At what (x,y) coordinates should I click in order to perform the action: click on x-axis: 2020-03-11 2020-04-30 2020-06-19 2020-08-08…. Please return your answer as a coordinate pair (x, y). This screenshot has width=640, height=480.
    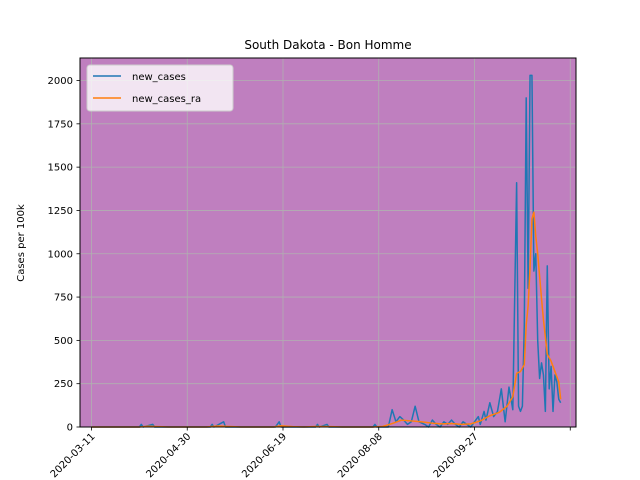
    Looking at the image, I should click on (310, 453).